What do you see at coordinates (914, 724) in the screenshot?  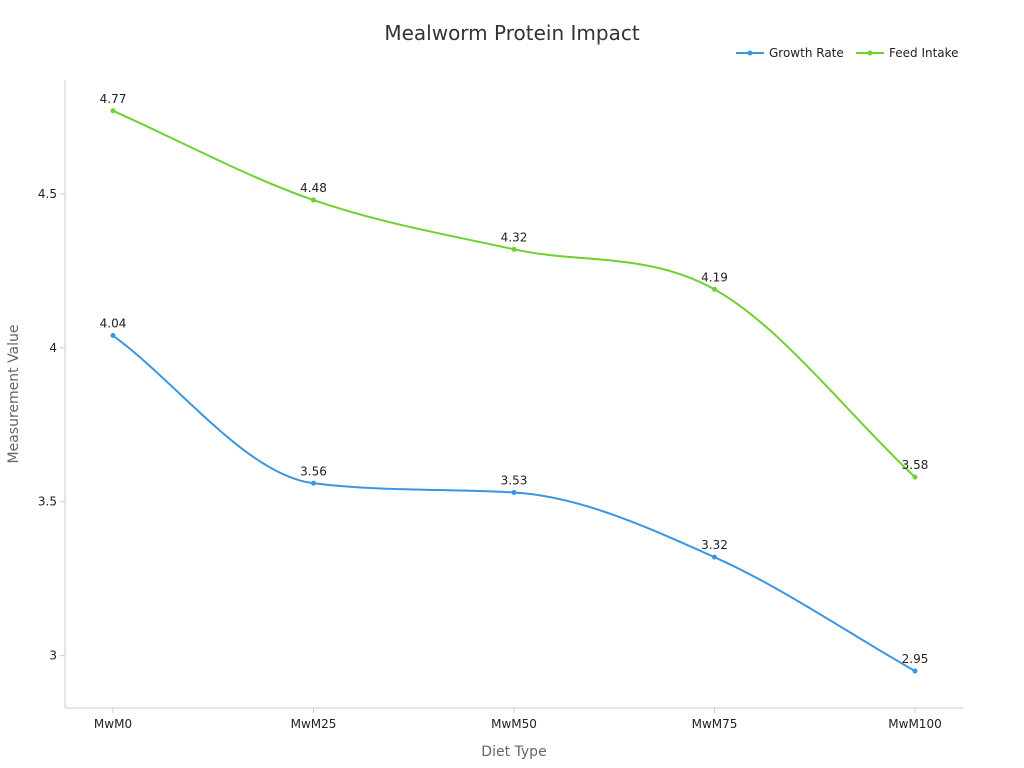 I see `x-tick-label: MwM100` at bounding box center [914, 724].